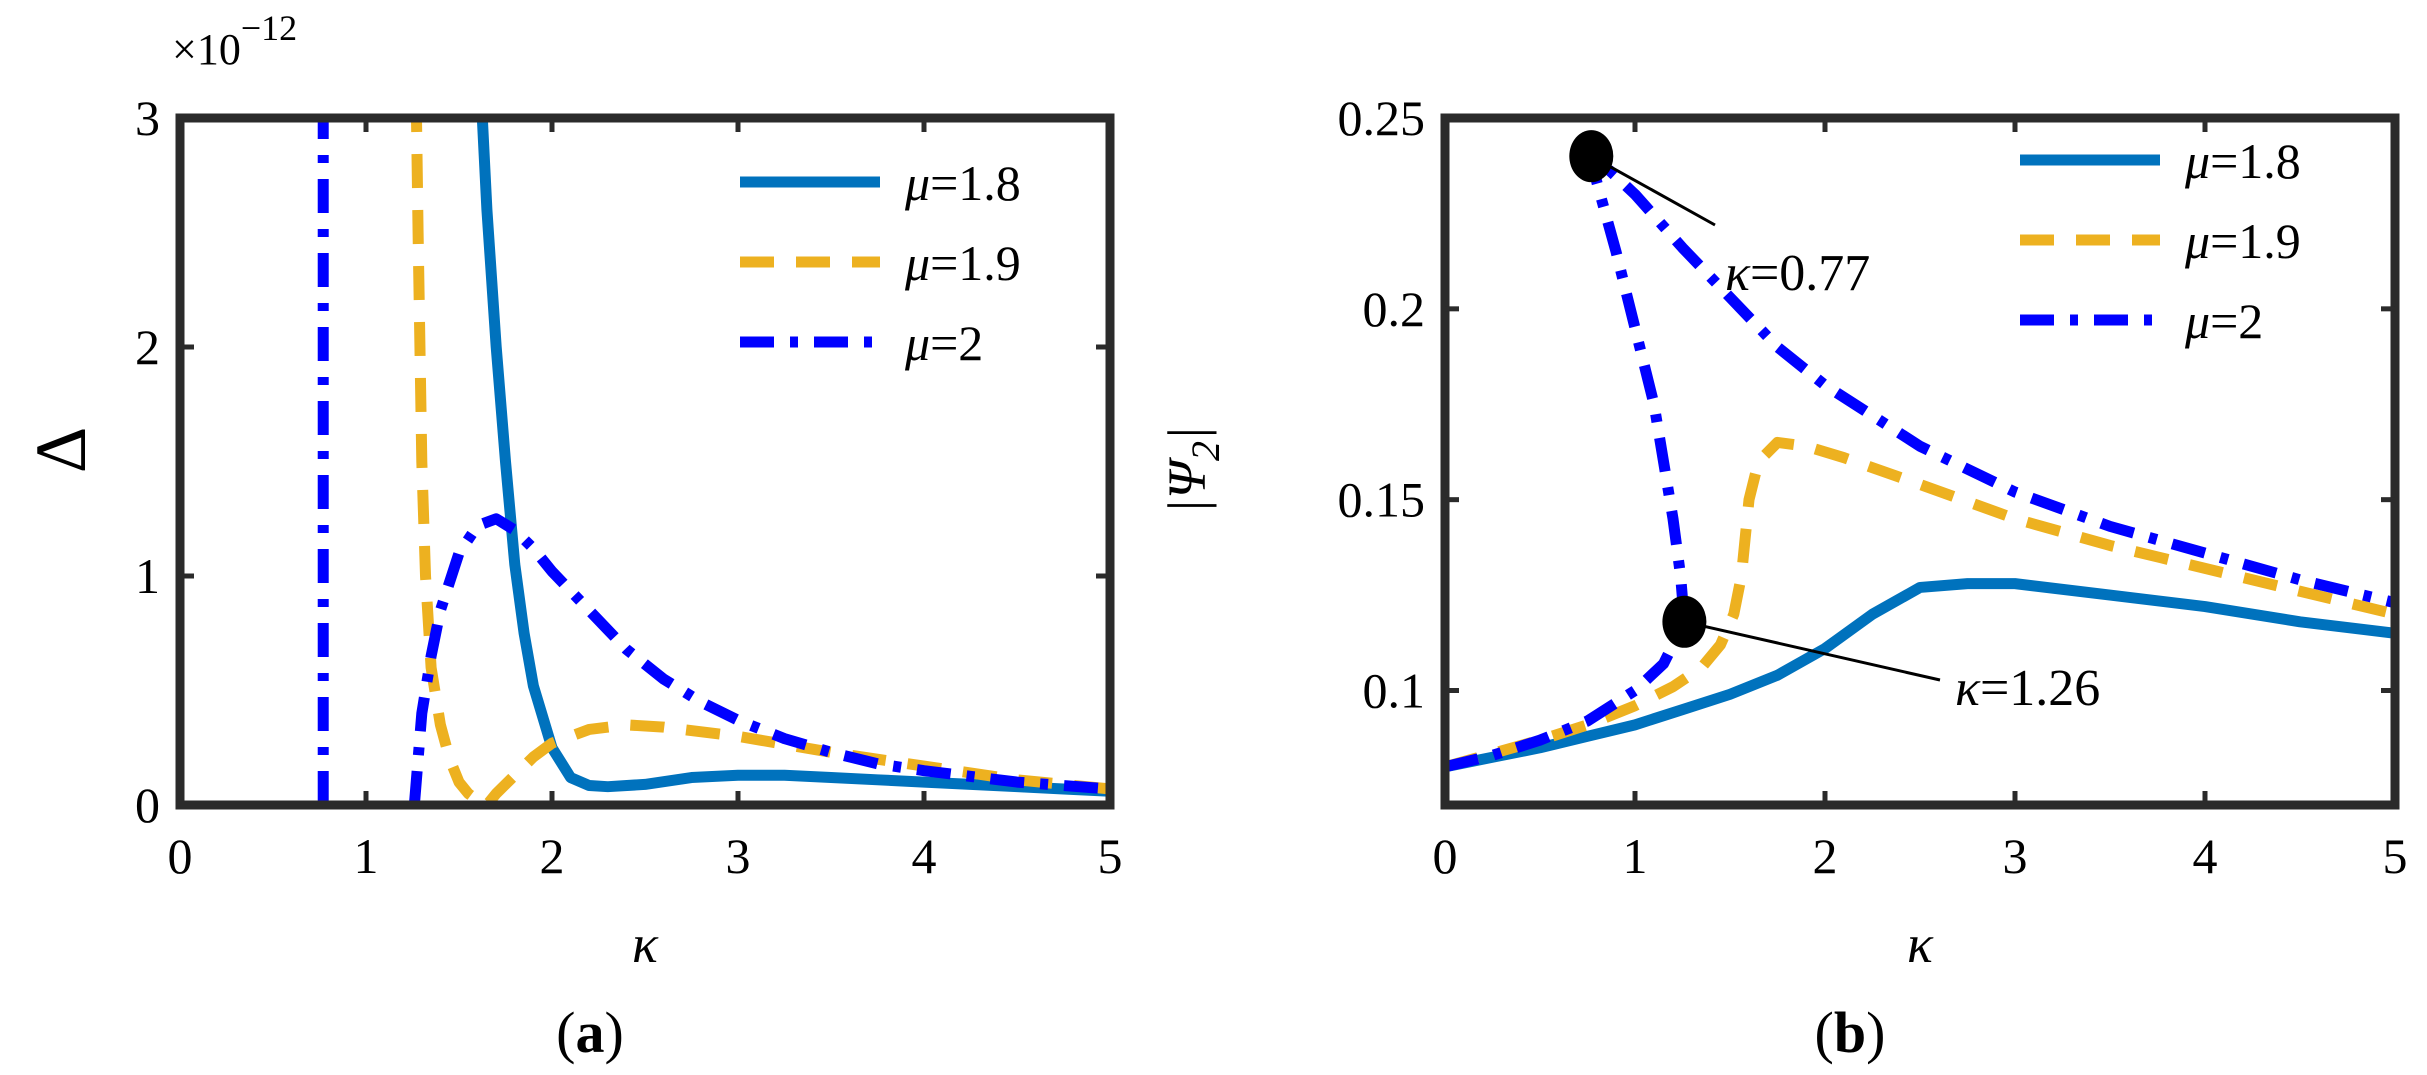 The height and width of the screenshot is (1075, 2427). What do you see at coordinates (1797, 273) in the screenshot?
I see `annotation-label-1: κ=0.77` at bounding box center [1797, 273].